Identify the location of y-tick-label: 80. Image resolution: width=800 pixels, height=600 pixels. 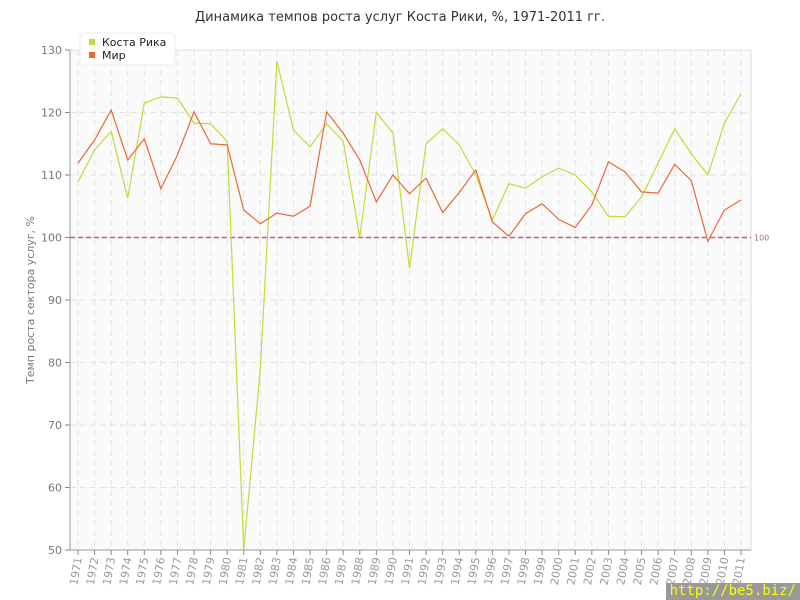
(55, 363).